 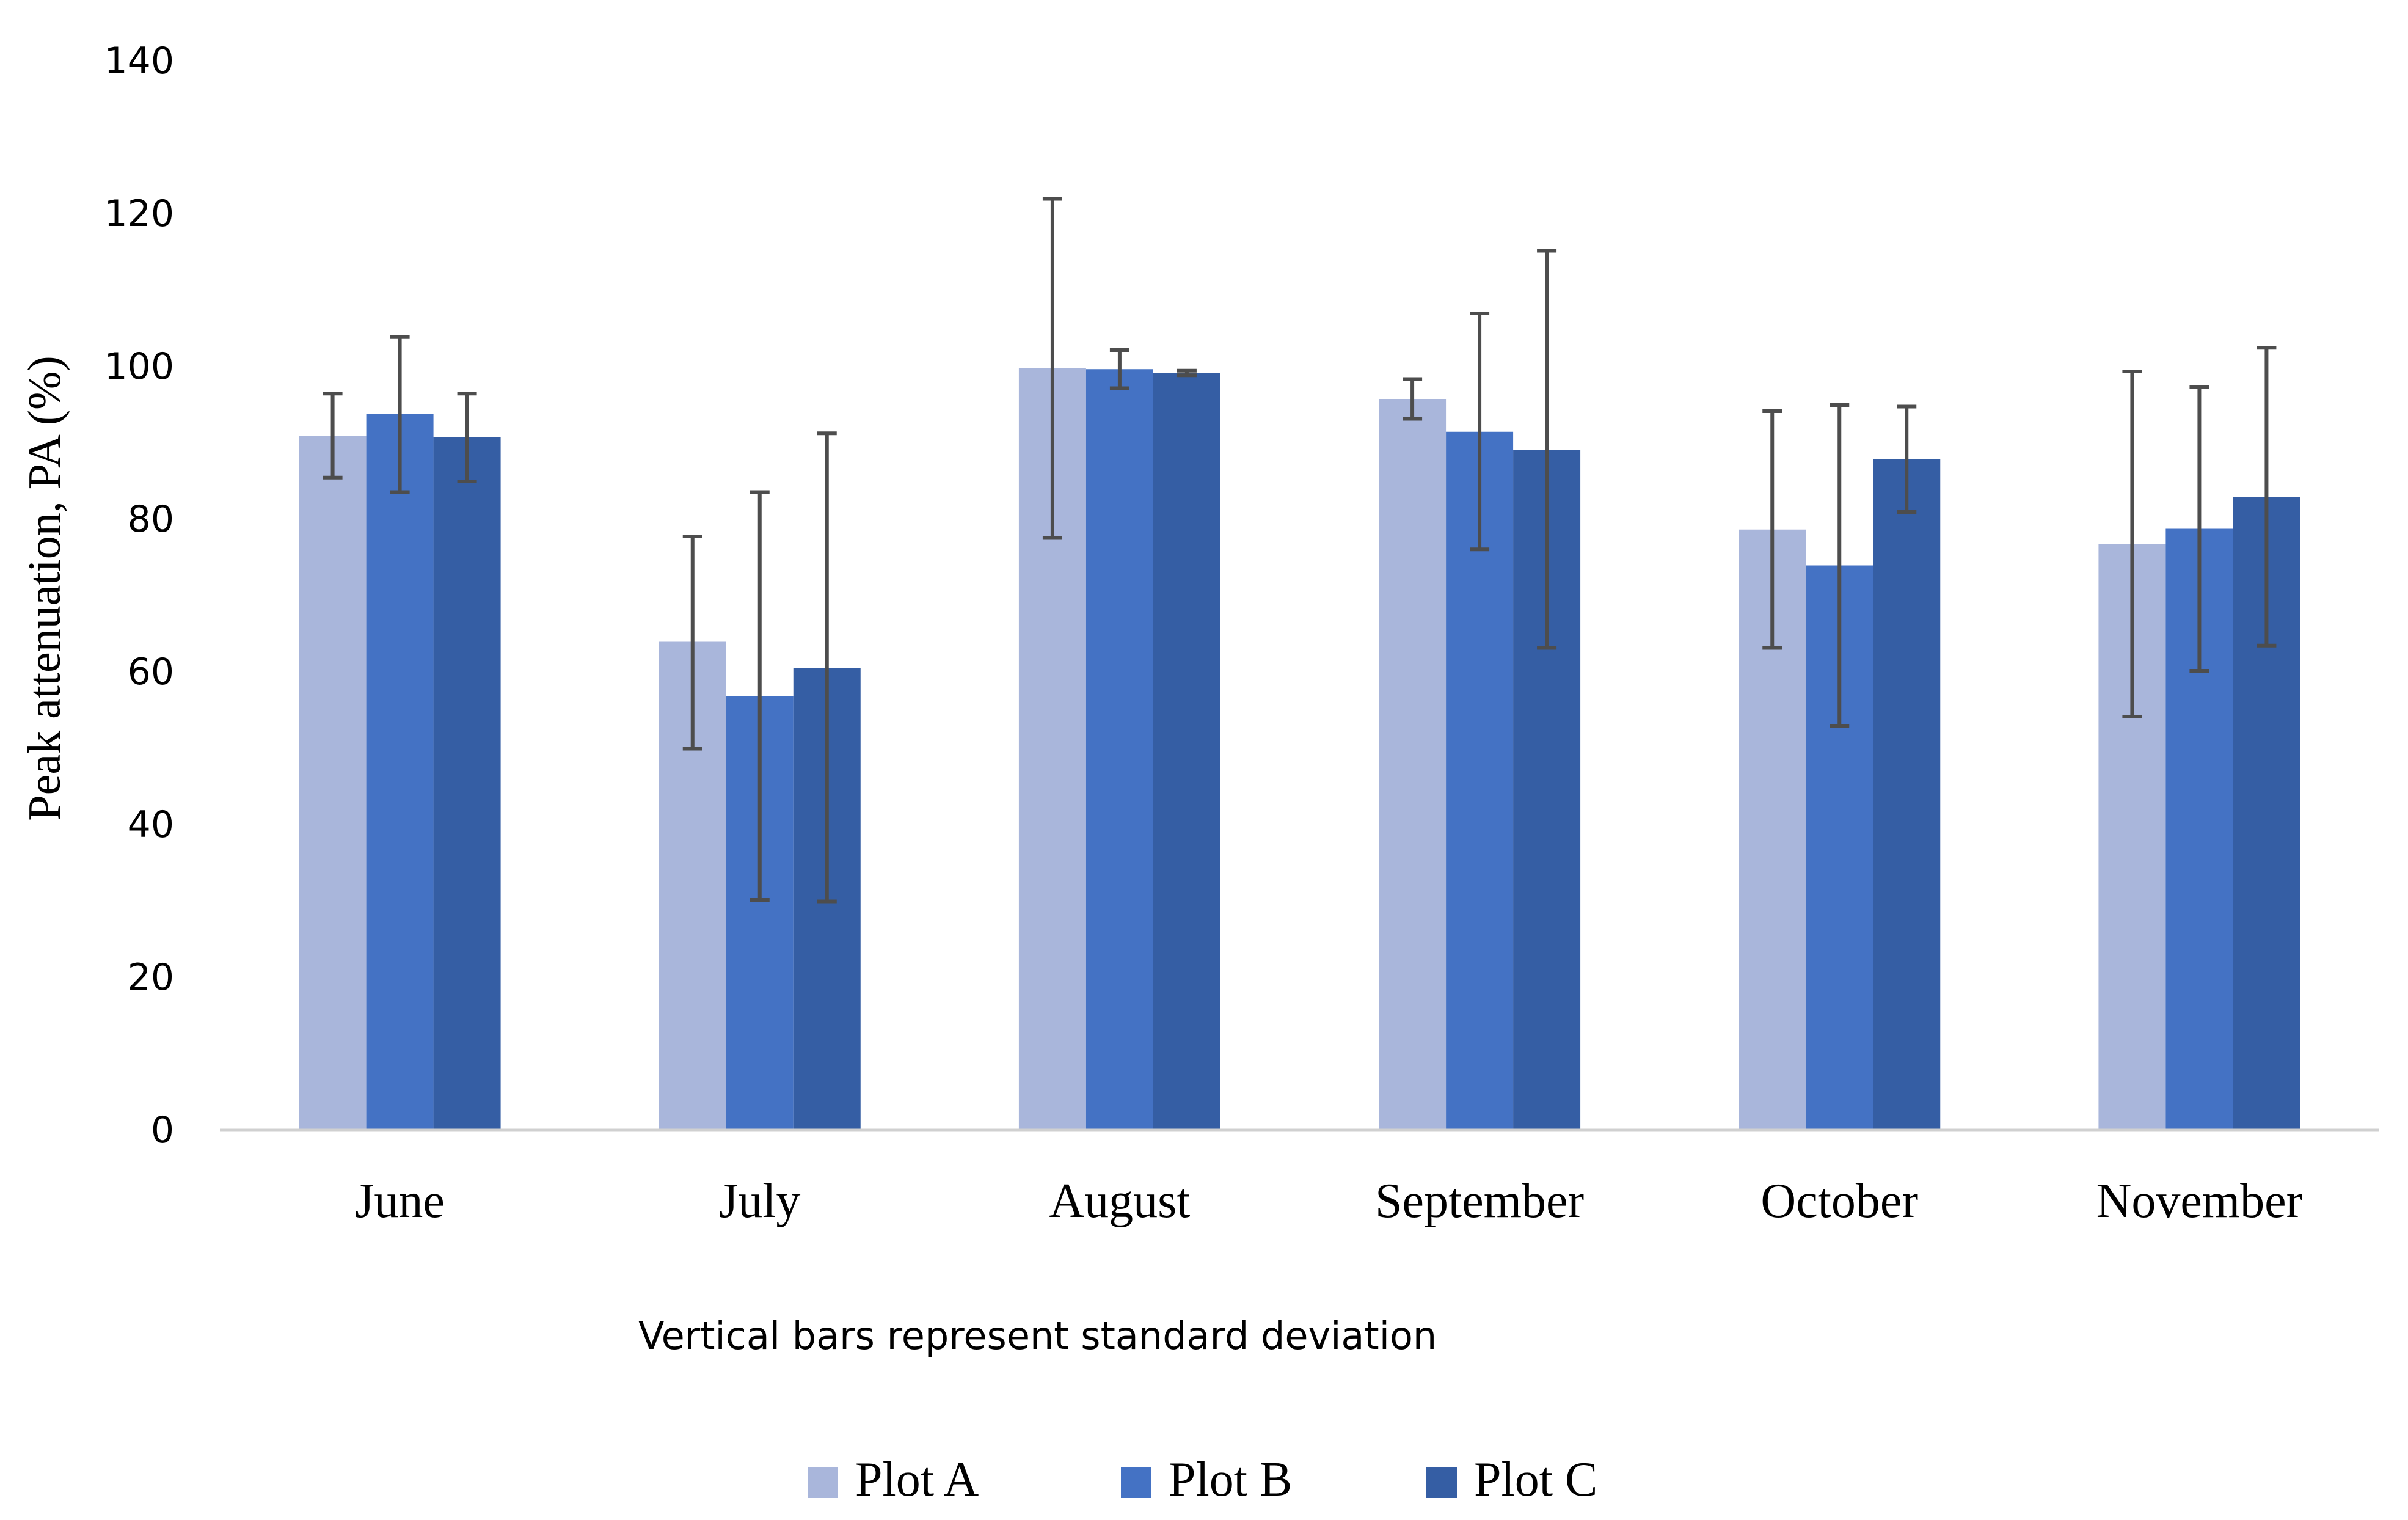 I want to click on legend-item-plot-c: Plot C, so click(x=1511, y=1480).